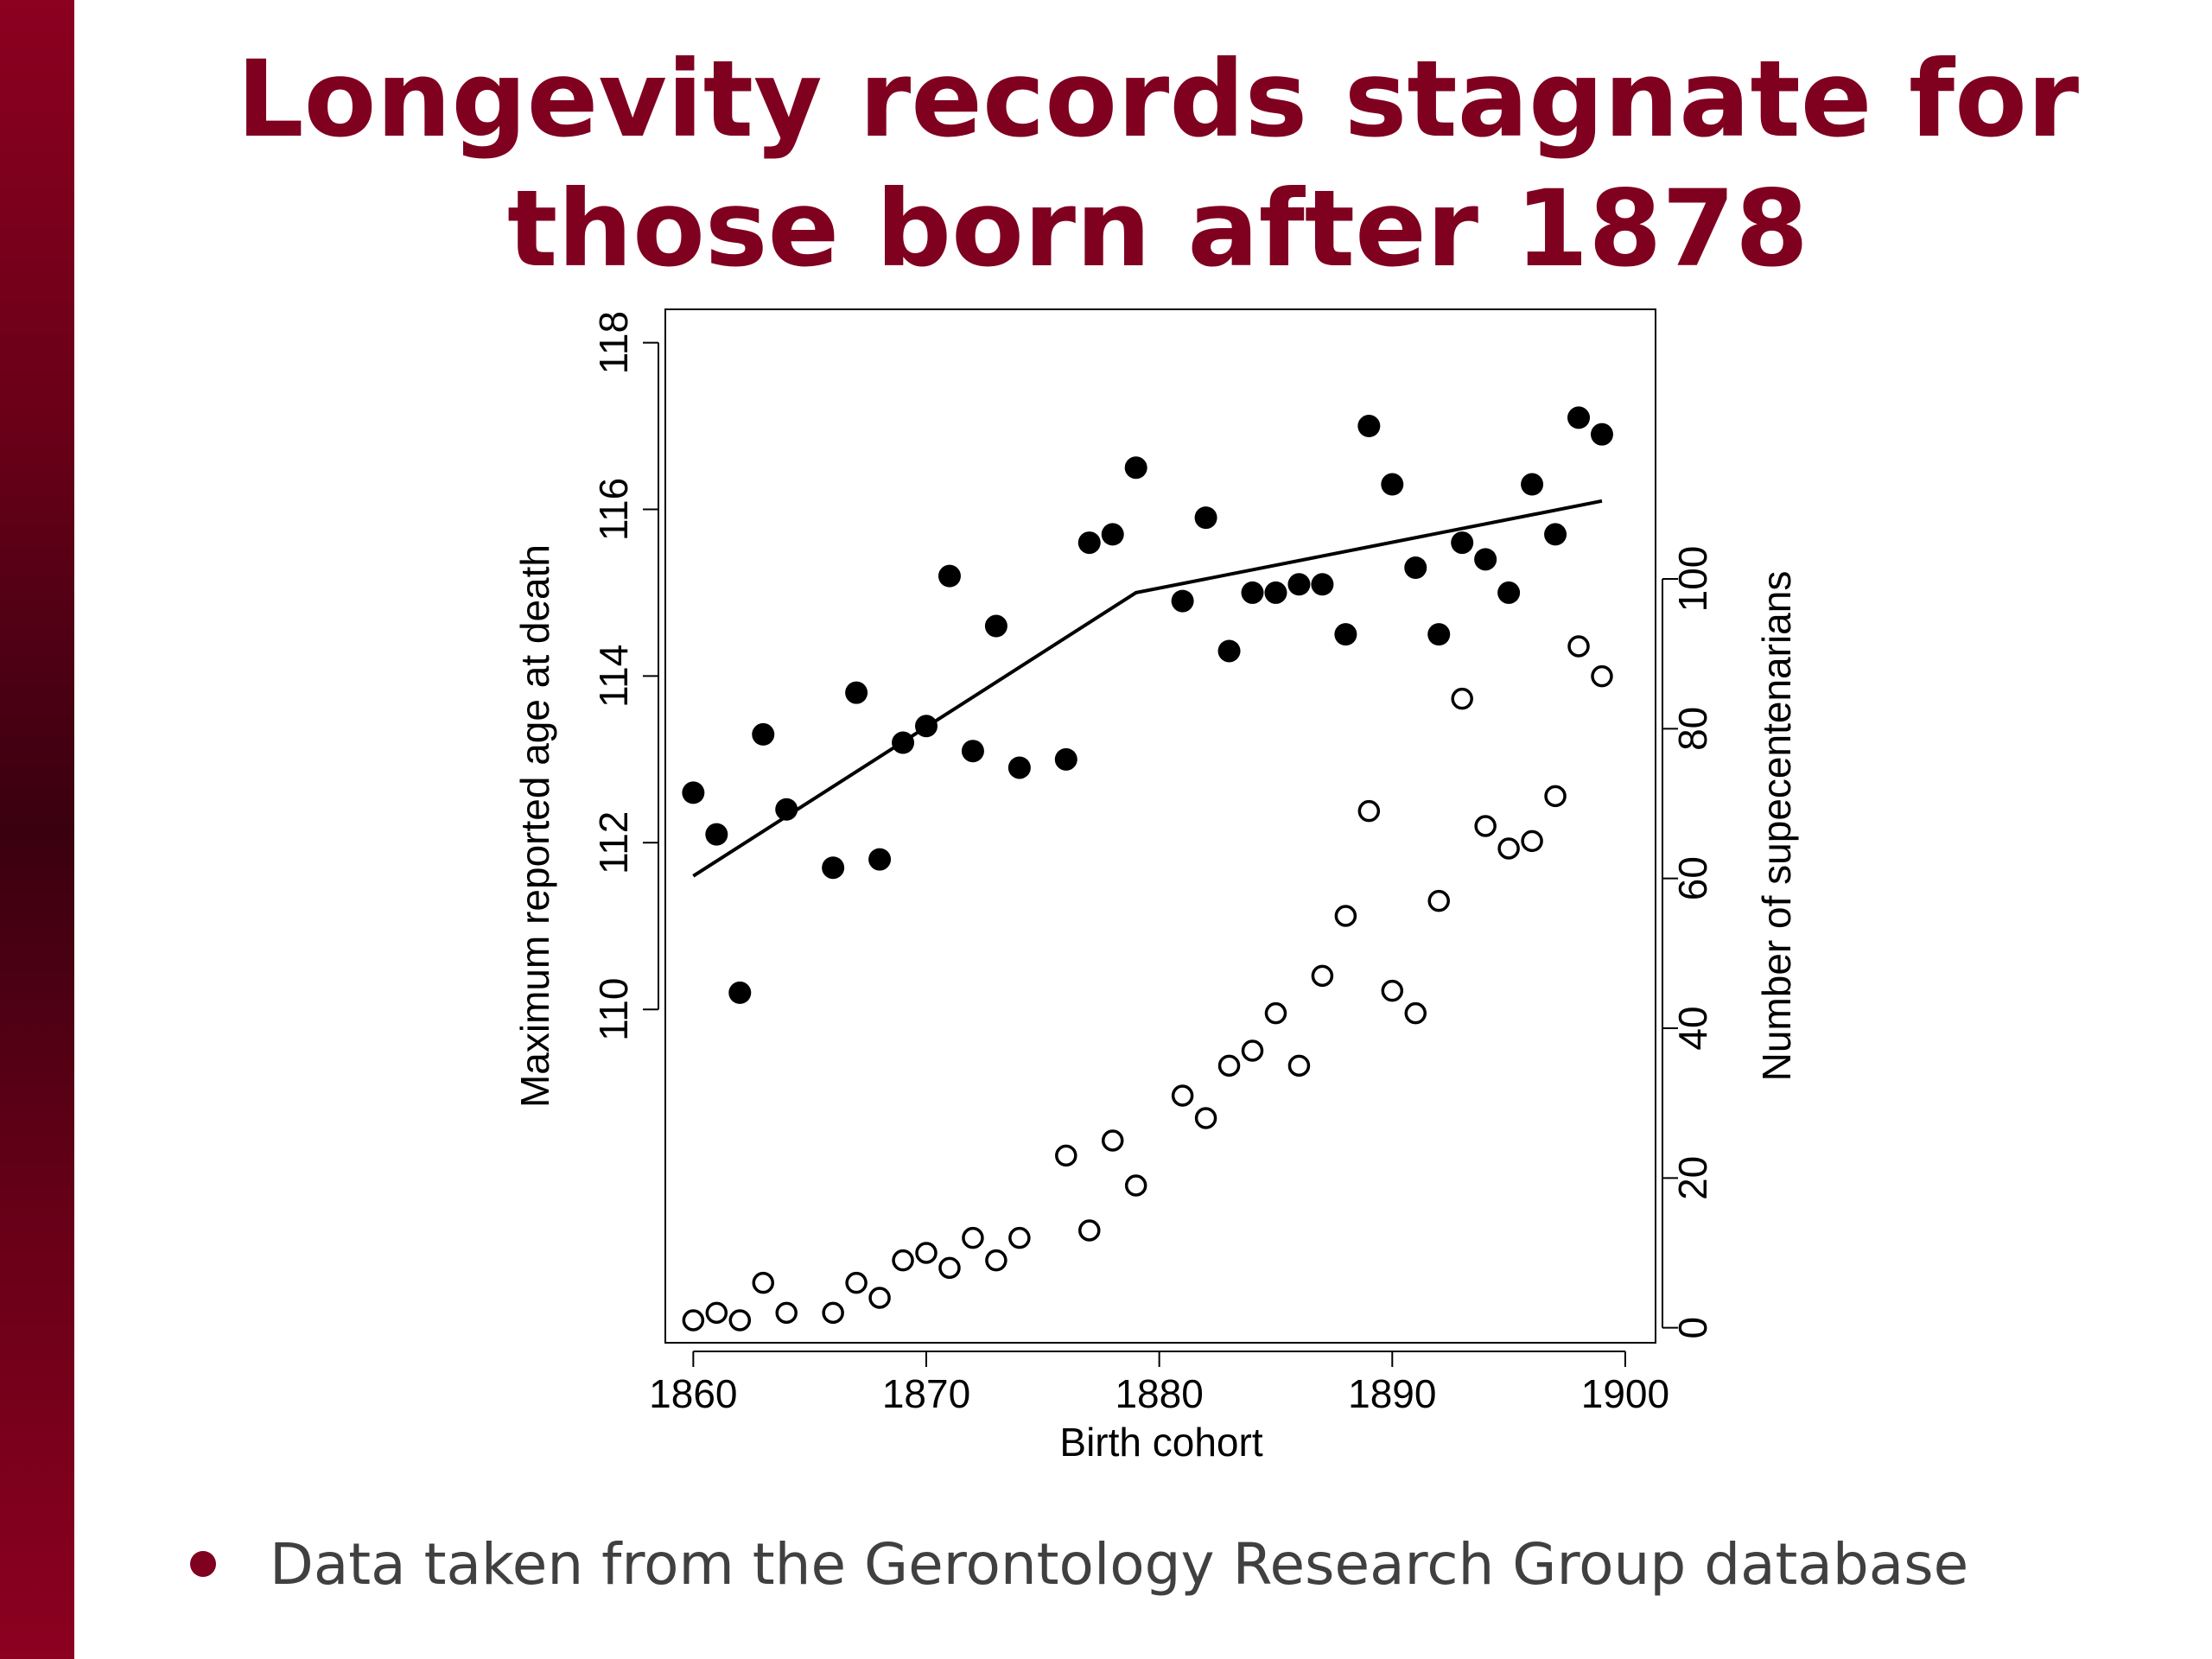  Describe the element at coordinates (613, 1009) in the screenshot. I see `y-left-tick-label: 110` at that location.